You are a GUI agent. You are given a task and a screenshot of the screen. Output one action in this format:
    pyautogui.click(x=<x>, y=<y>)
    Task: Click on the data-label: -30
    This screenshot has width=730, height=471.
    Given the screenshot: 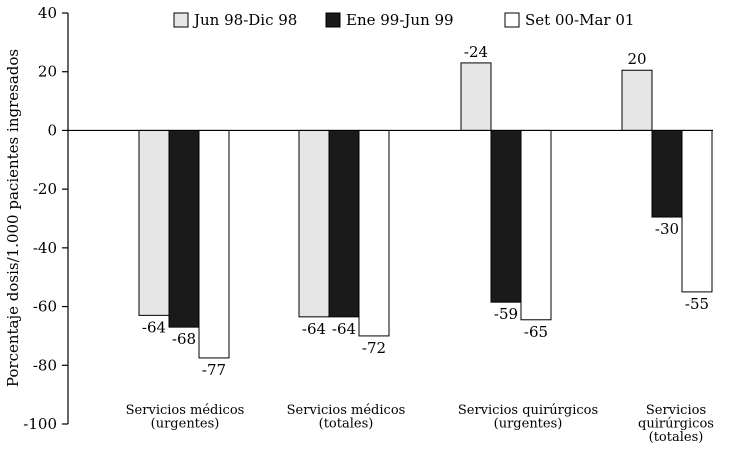 What is the action you would take?
    pyautogui.click(x=667, y=229)
    